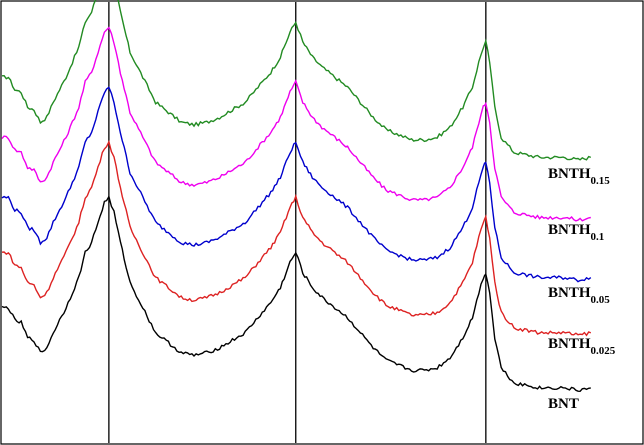  What do you see at coordinates (598, 237) in the screenshot?
I see `series-label-subscript: 0.1` at bounding box center [598, 237].